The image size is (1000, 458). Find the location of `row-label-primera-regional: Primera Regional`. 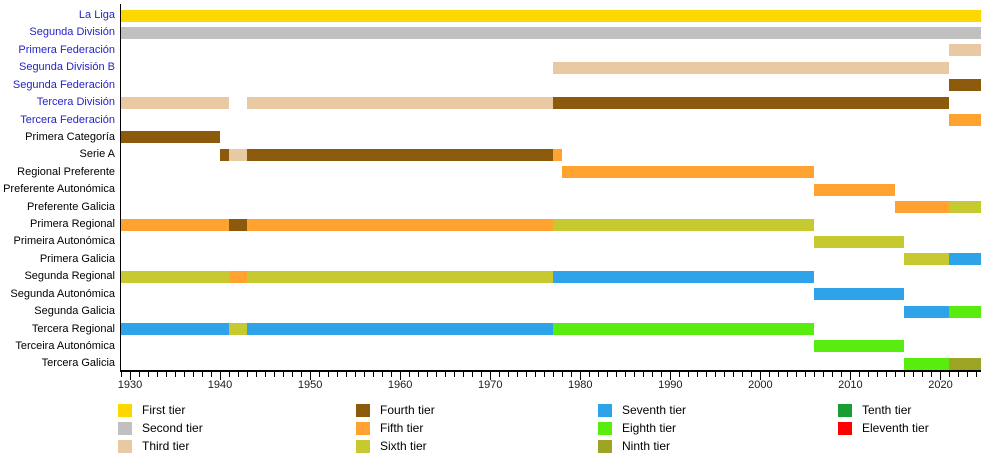

row-label-primera-regional: Primera Regional is located at coordinates (72, 224).